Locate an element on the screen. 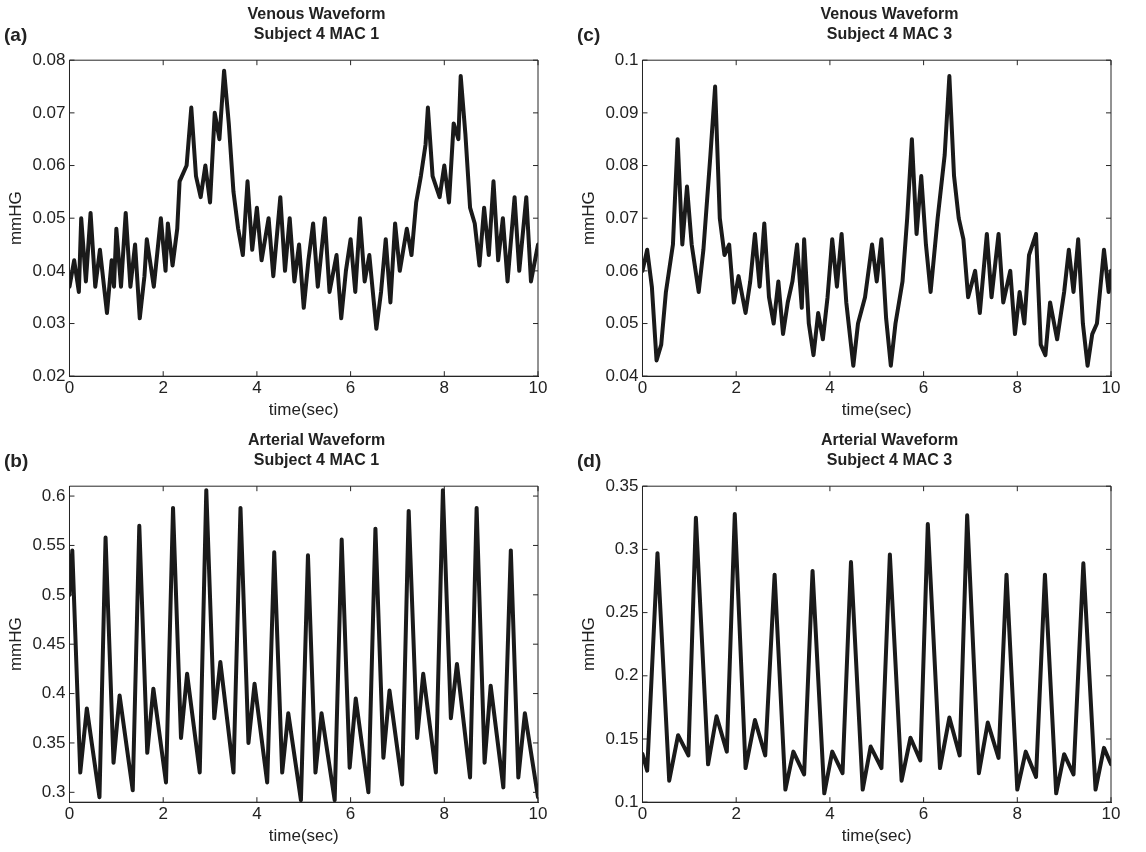 This screenshot has height=852, width=1146. y-tick-label: 0.6 is located at coordinates (53, 495).